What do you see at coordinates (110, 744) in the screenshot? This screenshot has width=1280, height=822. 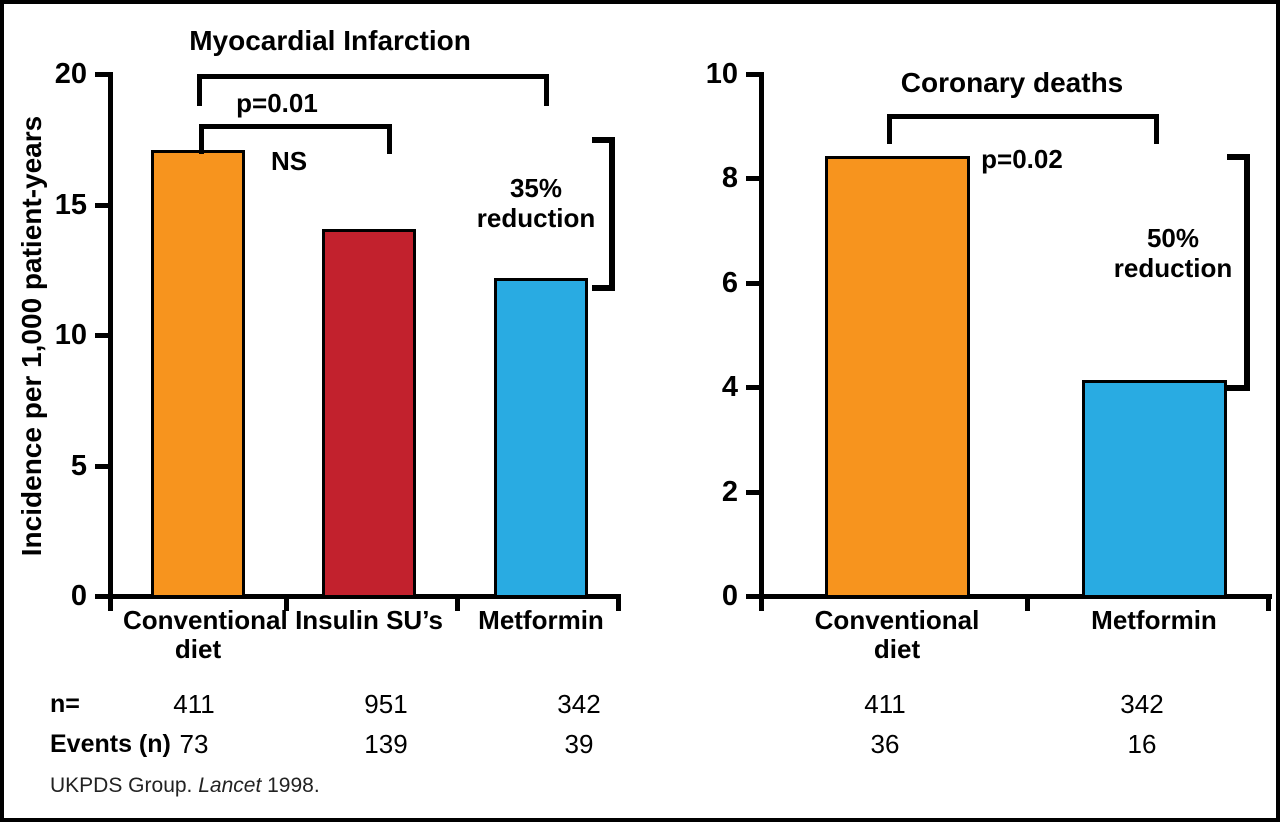 I see `events-row-label: Events (n)` at bounding box center [110, 744].